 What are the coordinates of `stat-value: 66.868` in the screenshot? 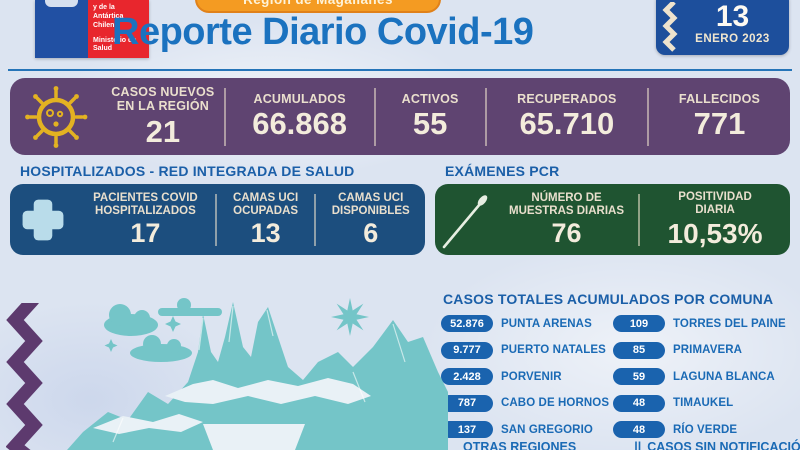 It's located at (300, 124).